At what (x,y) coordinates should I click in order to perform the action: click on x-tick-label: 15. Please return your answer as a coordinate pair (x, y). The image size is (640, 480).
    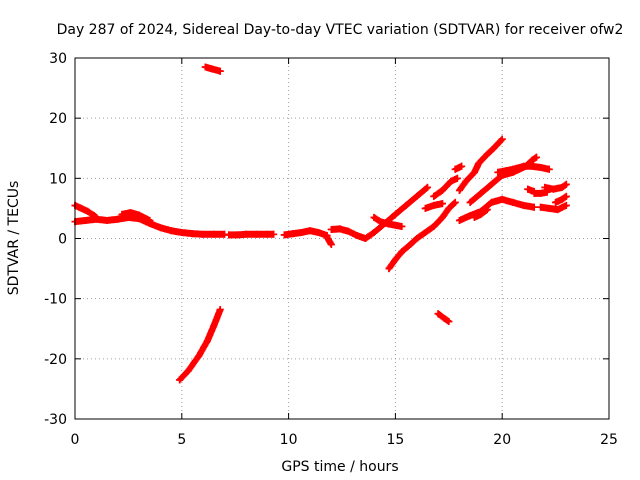
    Looking at the image, I should click on (395, 440).